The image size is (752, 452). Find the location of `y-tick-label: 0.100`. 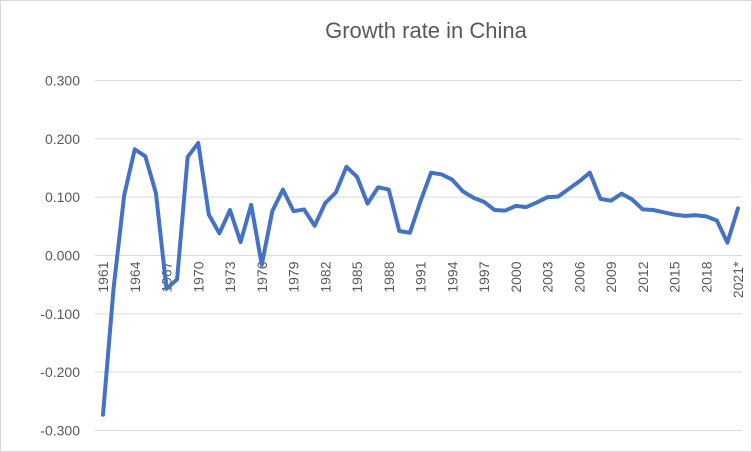

y-tick-label: 0.100 is located at coordinates (62, 197).